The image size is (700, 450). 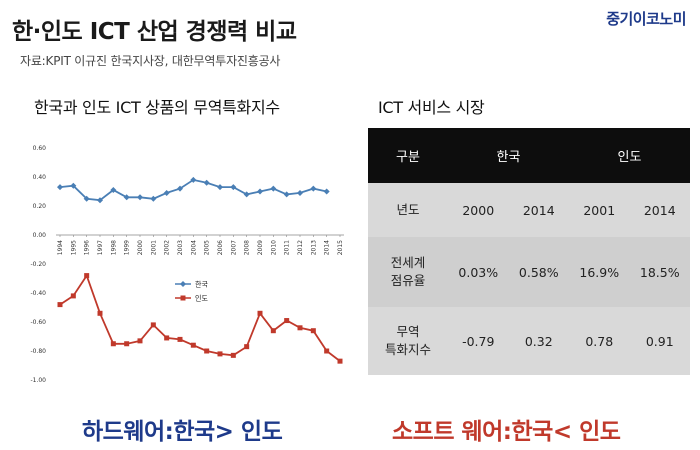 What do you see at coordinates (201, 285) in the screenshot?
I see `legend-label: 한국` at bounding box center [201, 285].